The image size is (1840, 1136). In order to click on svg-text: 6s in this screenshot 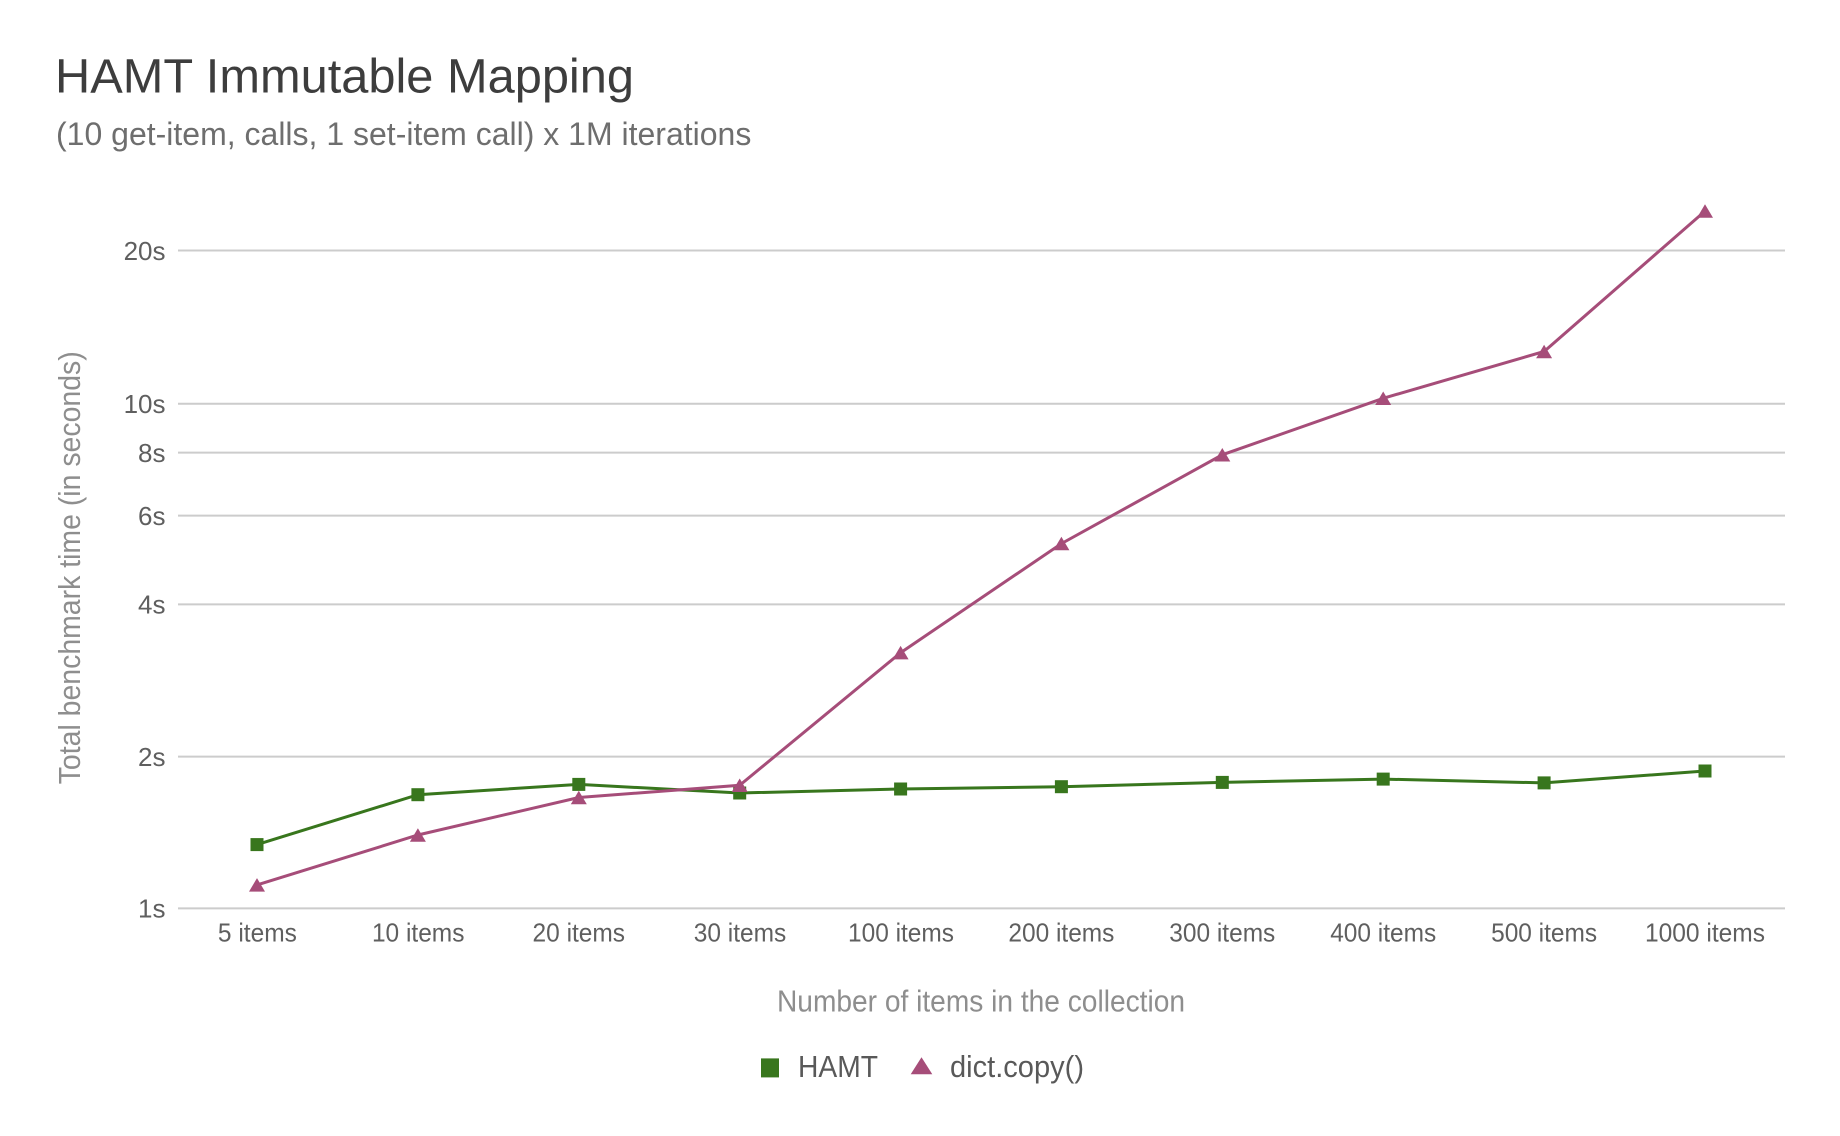, I will do `click(151, 516)`.